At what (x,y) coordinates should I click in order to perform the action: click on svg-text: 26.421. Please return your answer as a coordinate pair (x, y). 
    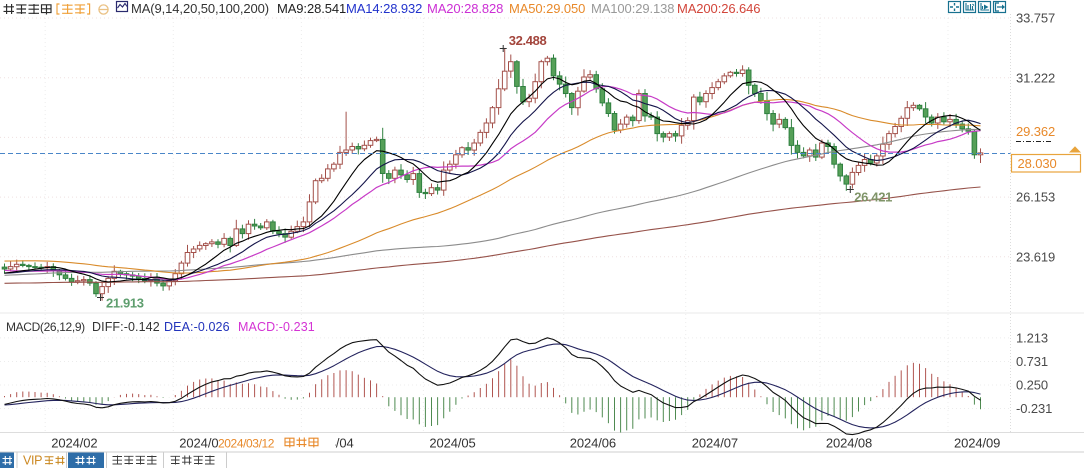
    Looking at the image, I should click on (873, 197).